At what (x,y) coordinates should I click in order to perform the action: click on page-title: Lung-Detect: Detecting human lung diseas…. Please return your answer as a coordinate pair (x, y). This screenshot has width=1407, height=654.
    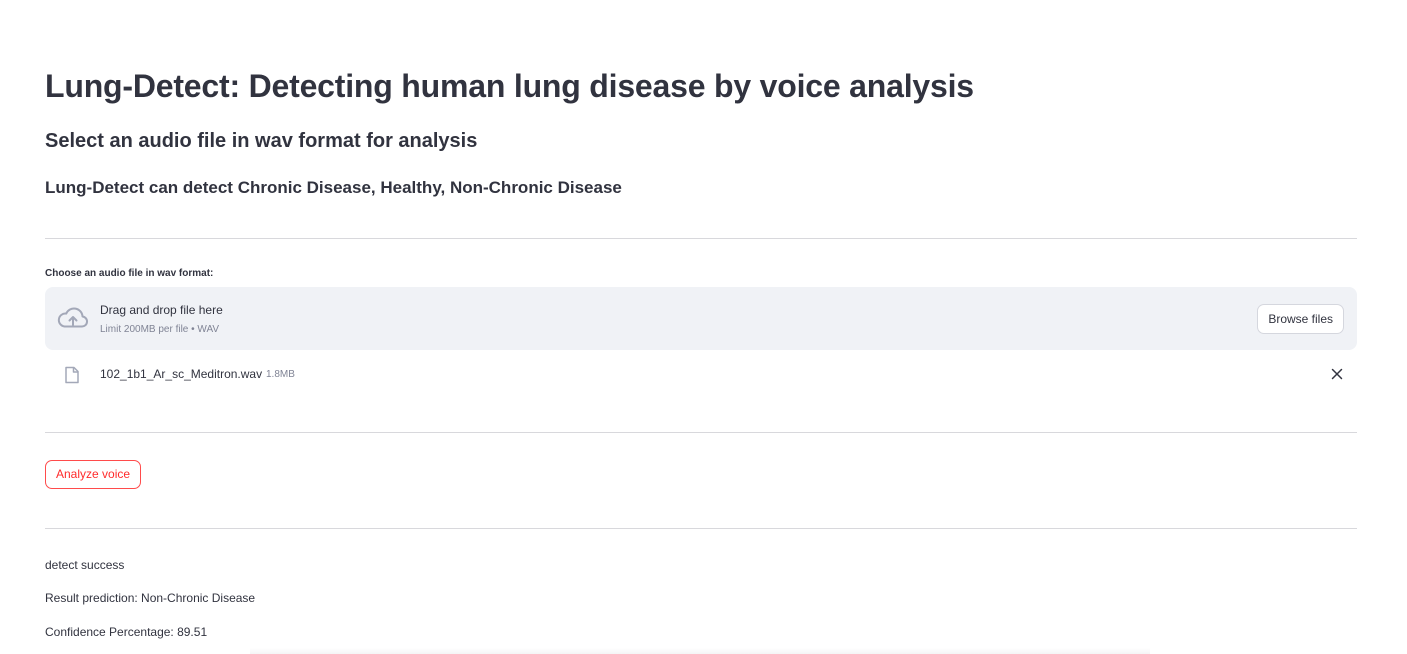
    Looking at the image, I should click on (509, 86).